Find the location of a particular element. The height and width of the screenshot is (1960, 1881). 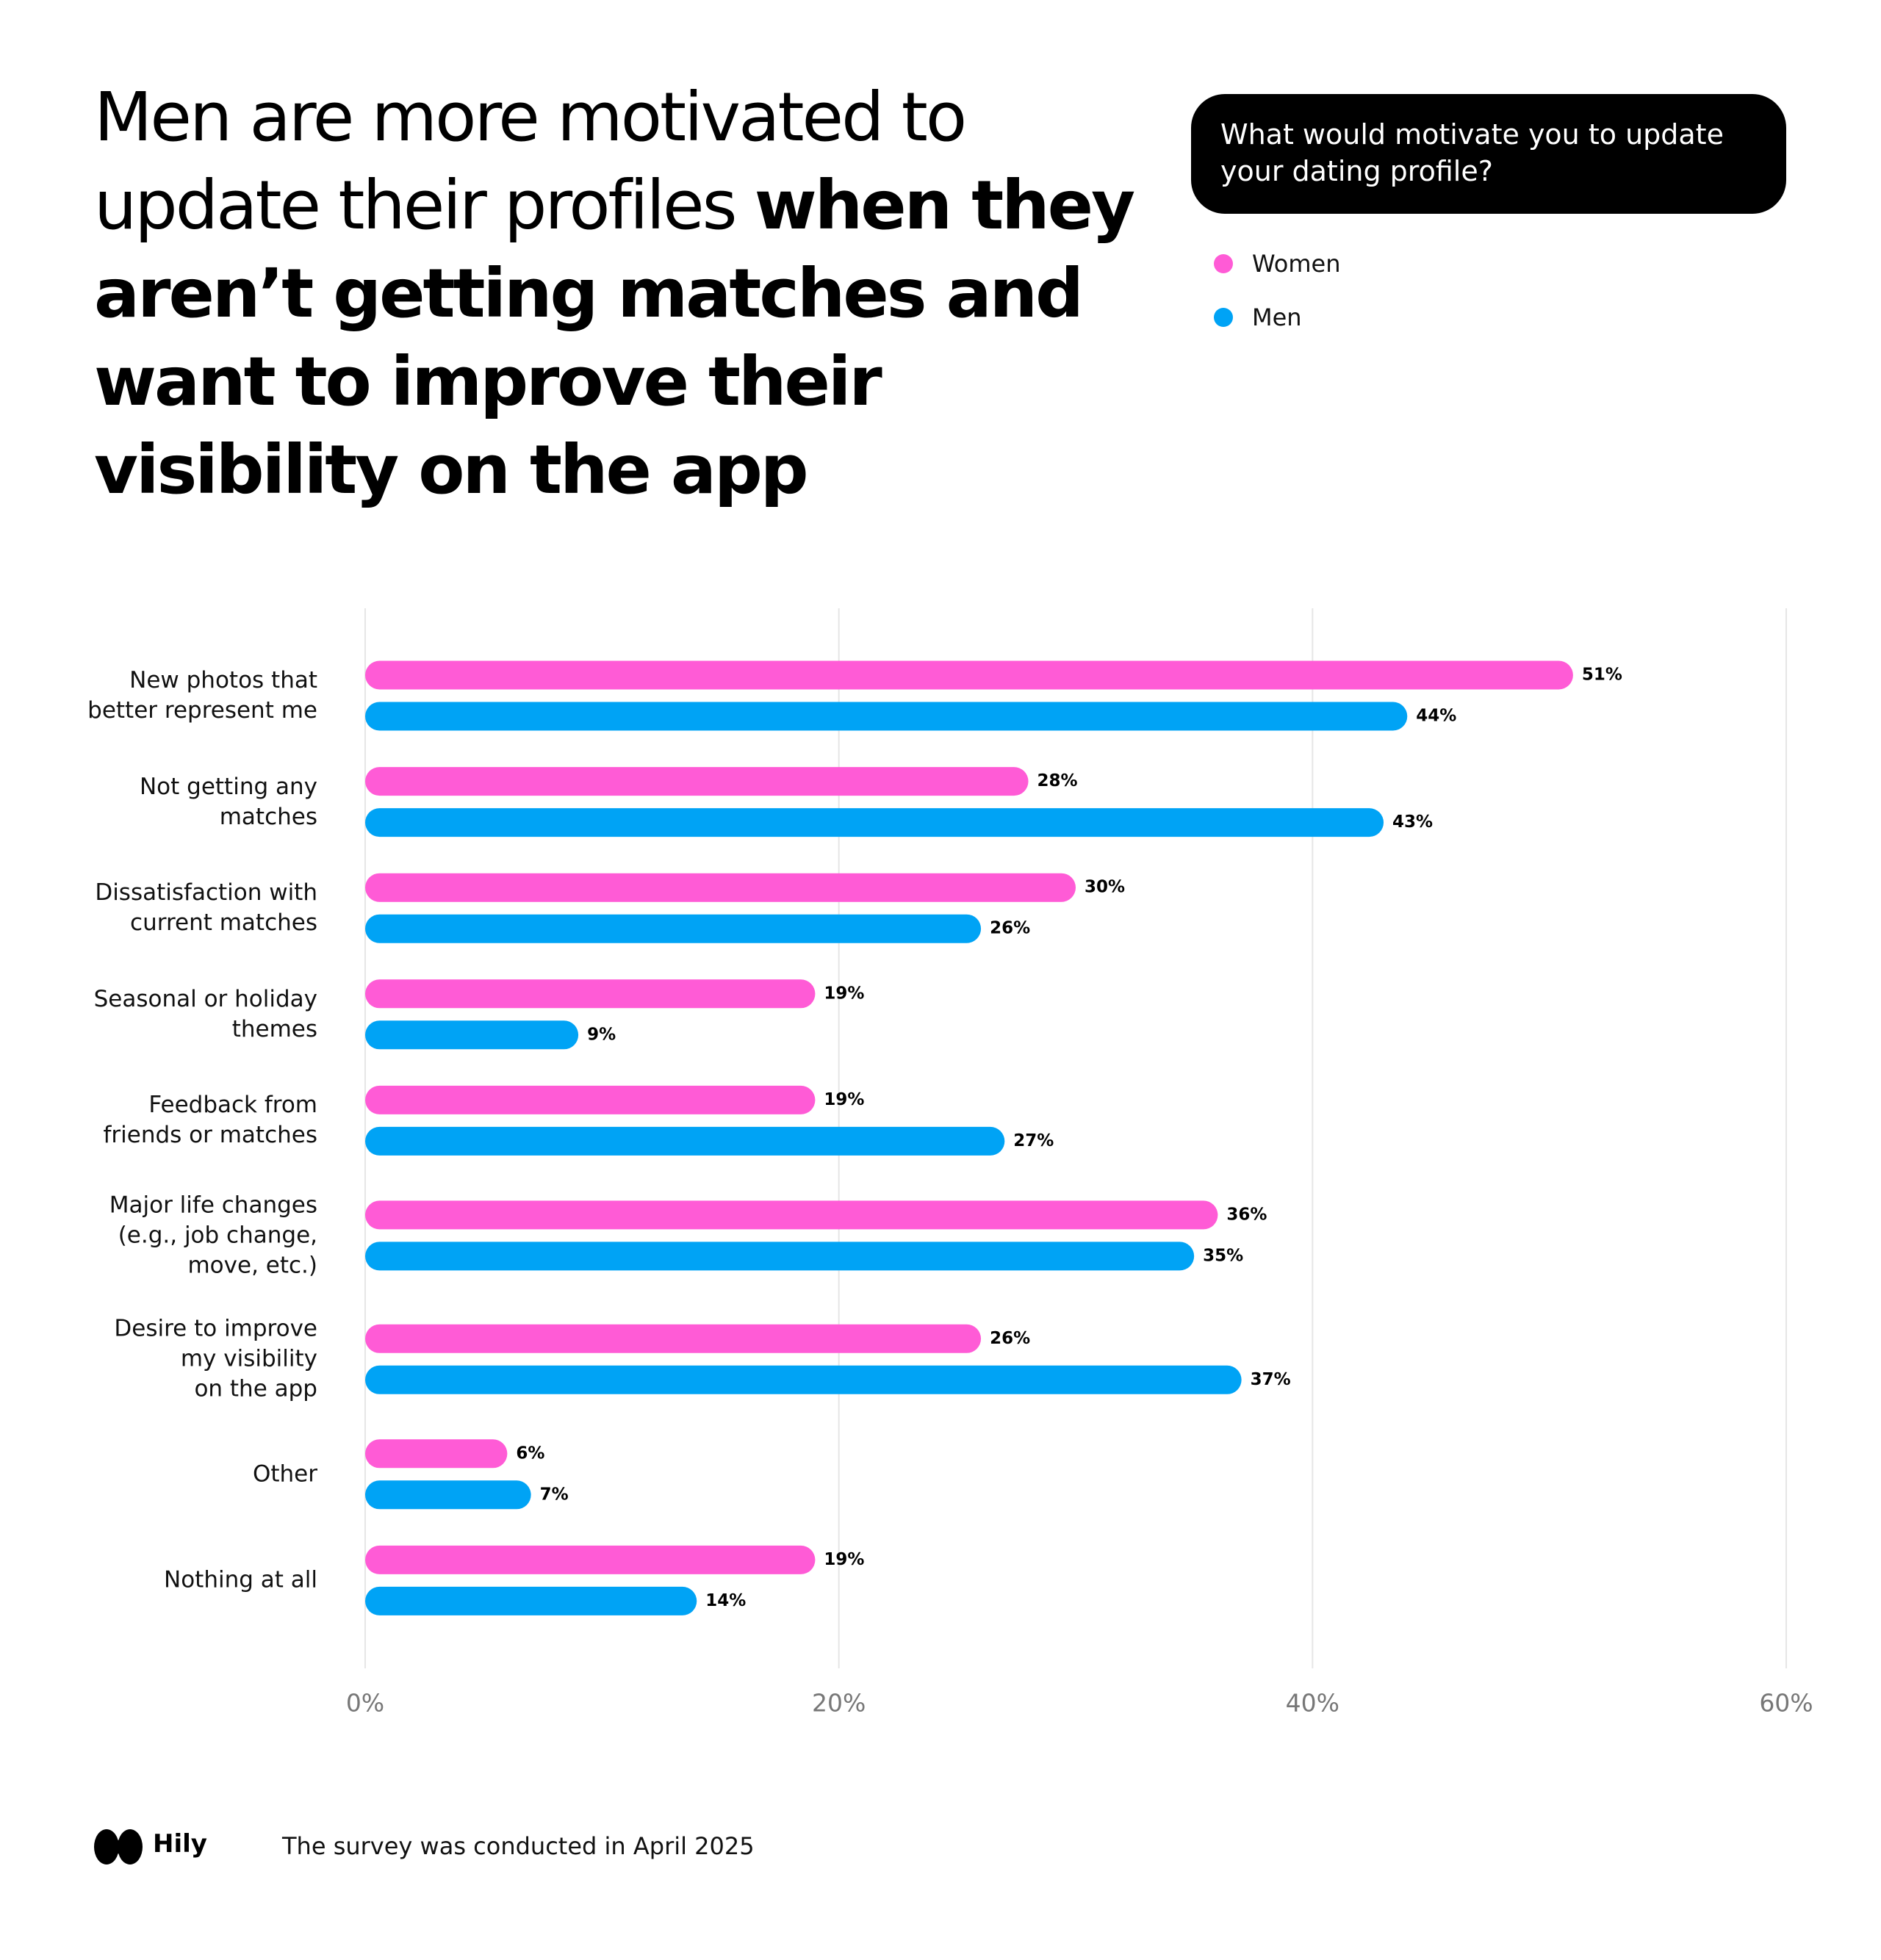

category-label: New photos that better represent me is located at coordinates (202, 695).